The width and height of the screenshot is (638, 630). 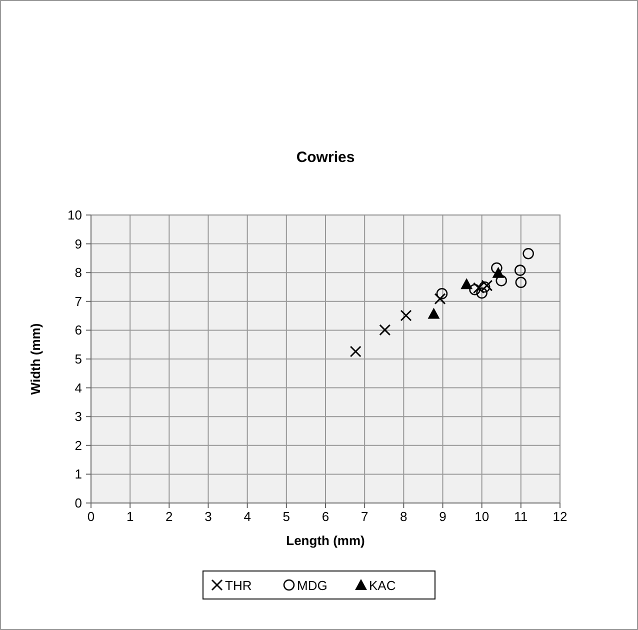 What do you see at coordinates (442, 516) in the screenshot?
I see `x-tick-label: 9` at bounding box center [442, 516].